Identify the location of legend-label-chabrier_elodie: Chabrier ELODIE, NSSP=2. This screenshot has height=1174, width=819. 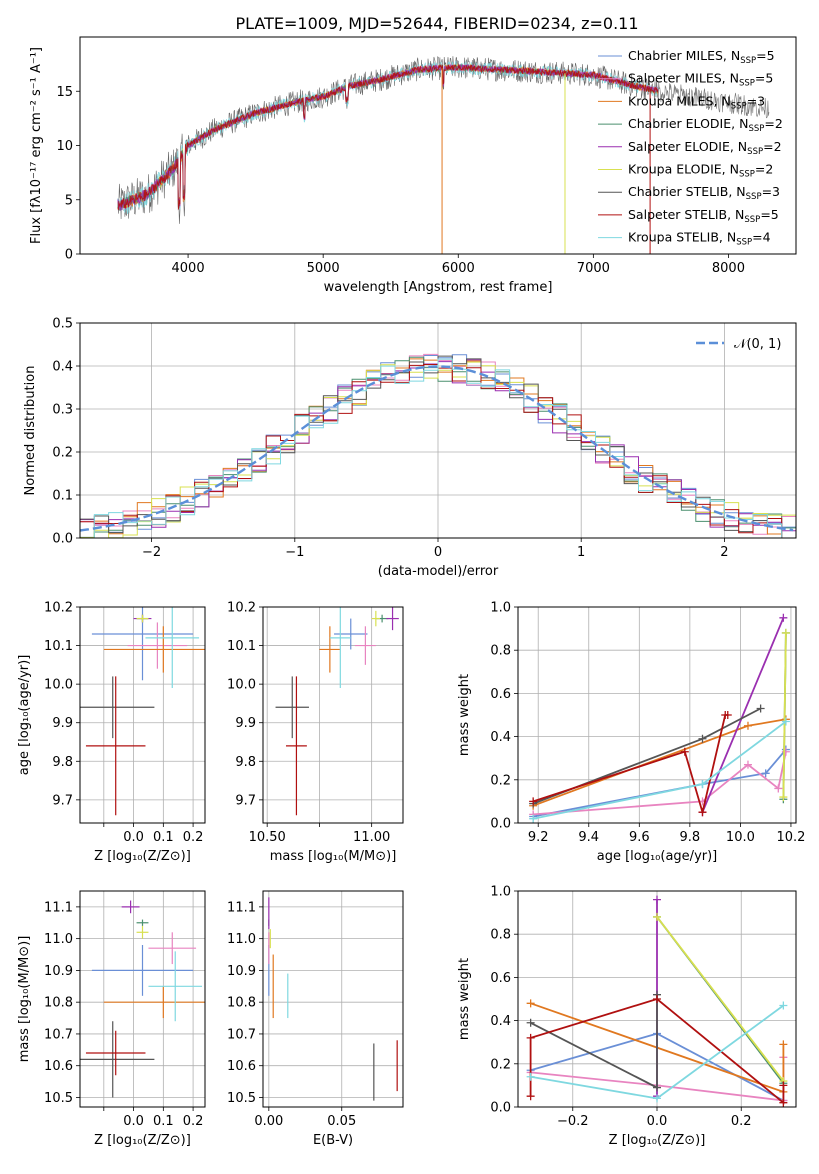
(705, 125).